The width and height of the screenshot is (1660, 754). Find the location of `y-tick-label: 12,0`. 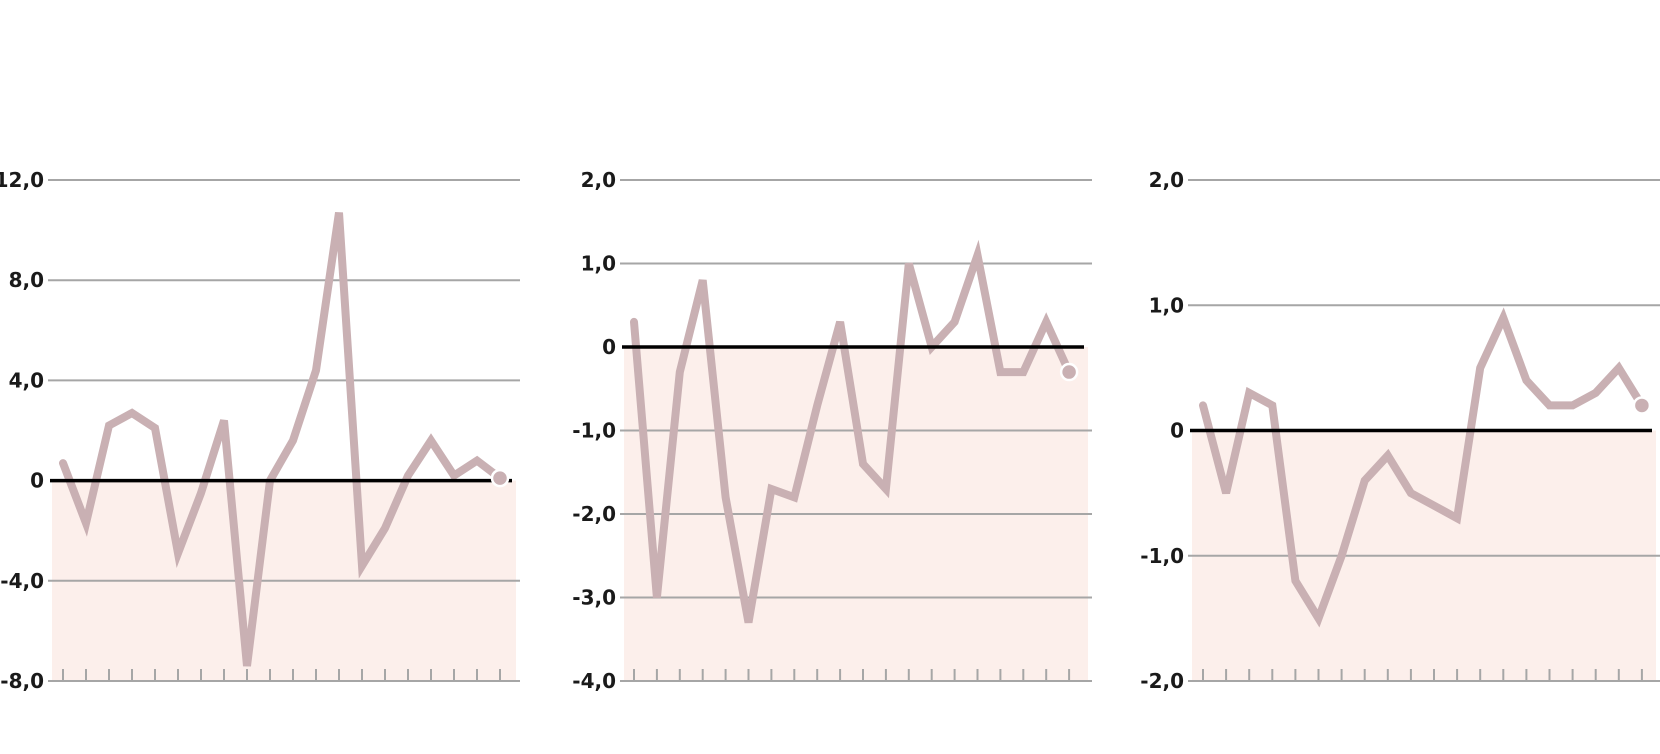

y-tick-label: 12,0 is located at coordinates (22, 180).